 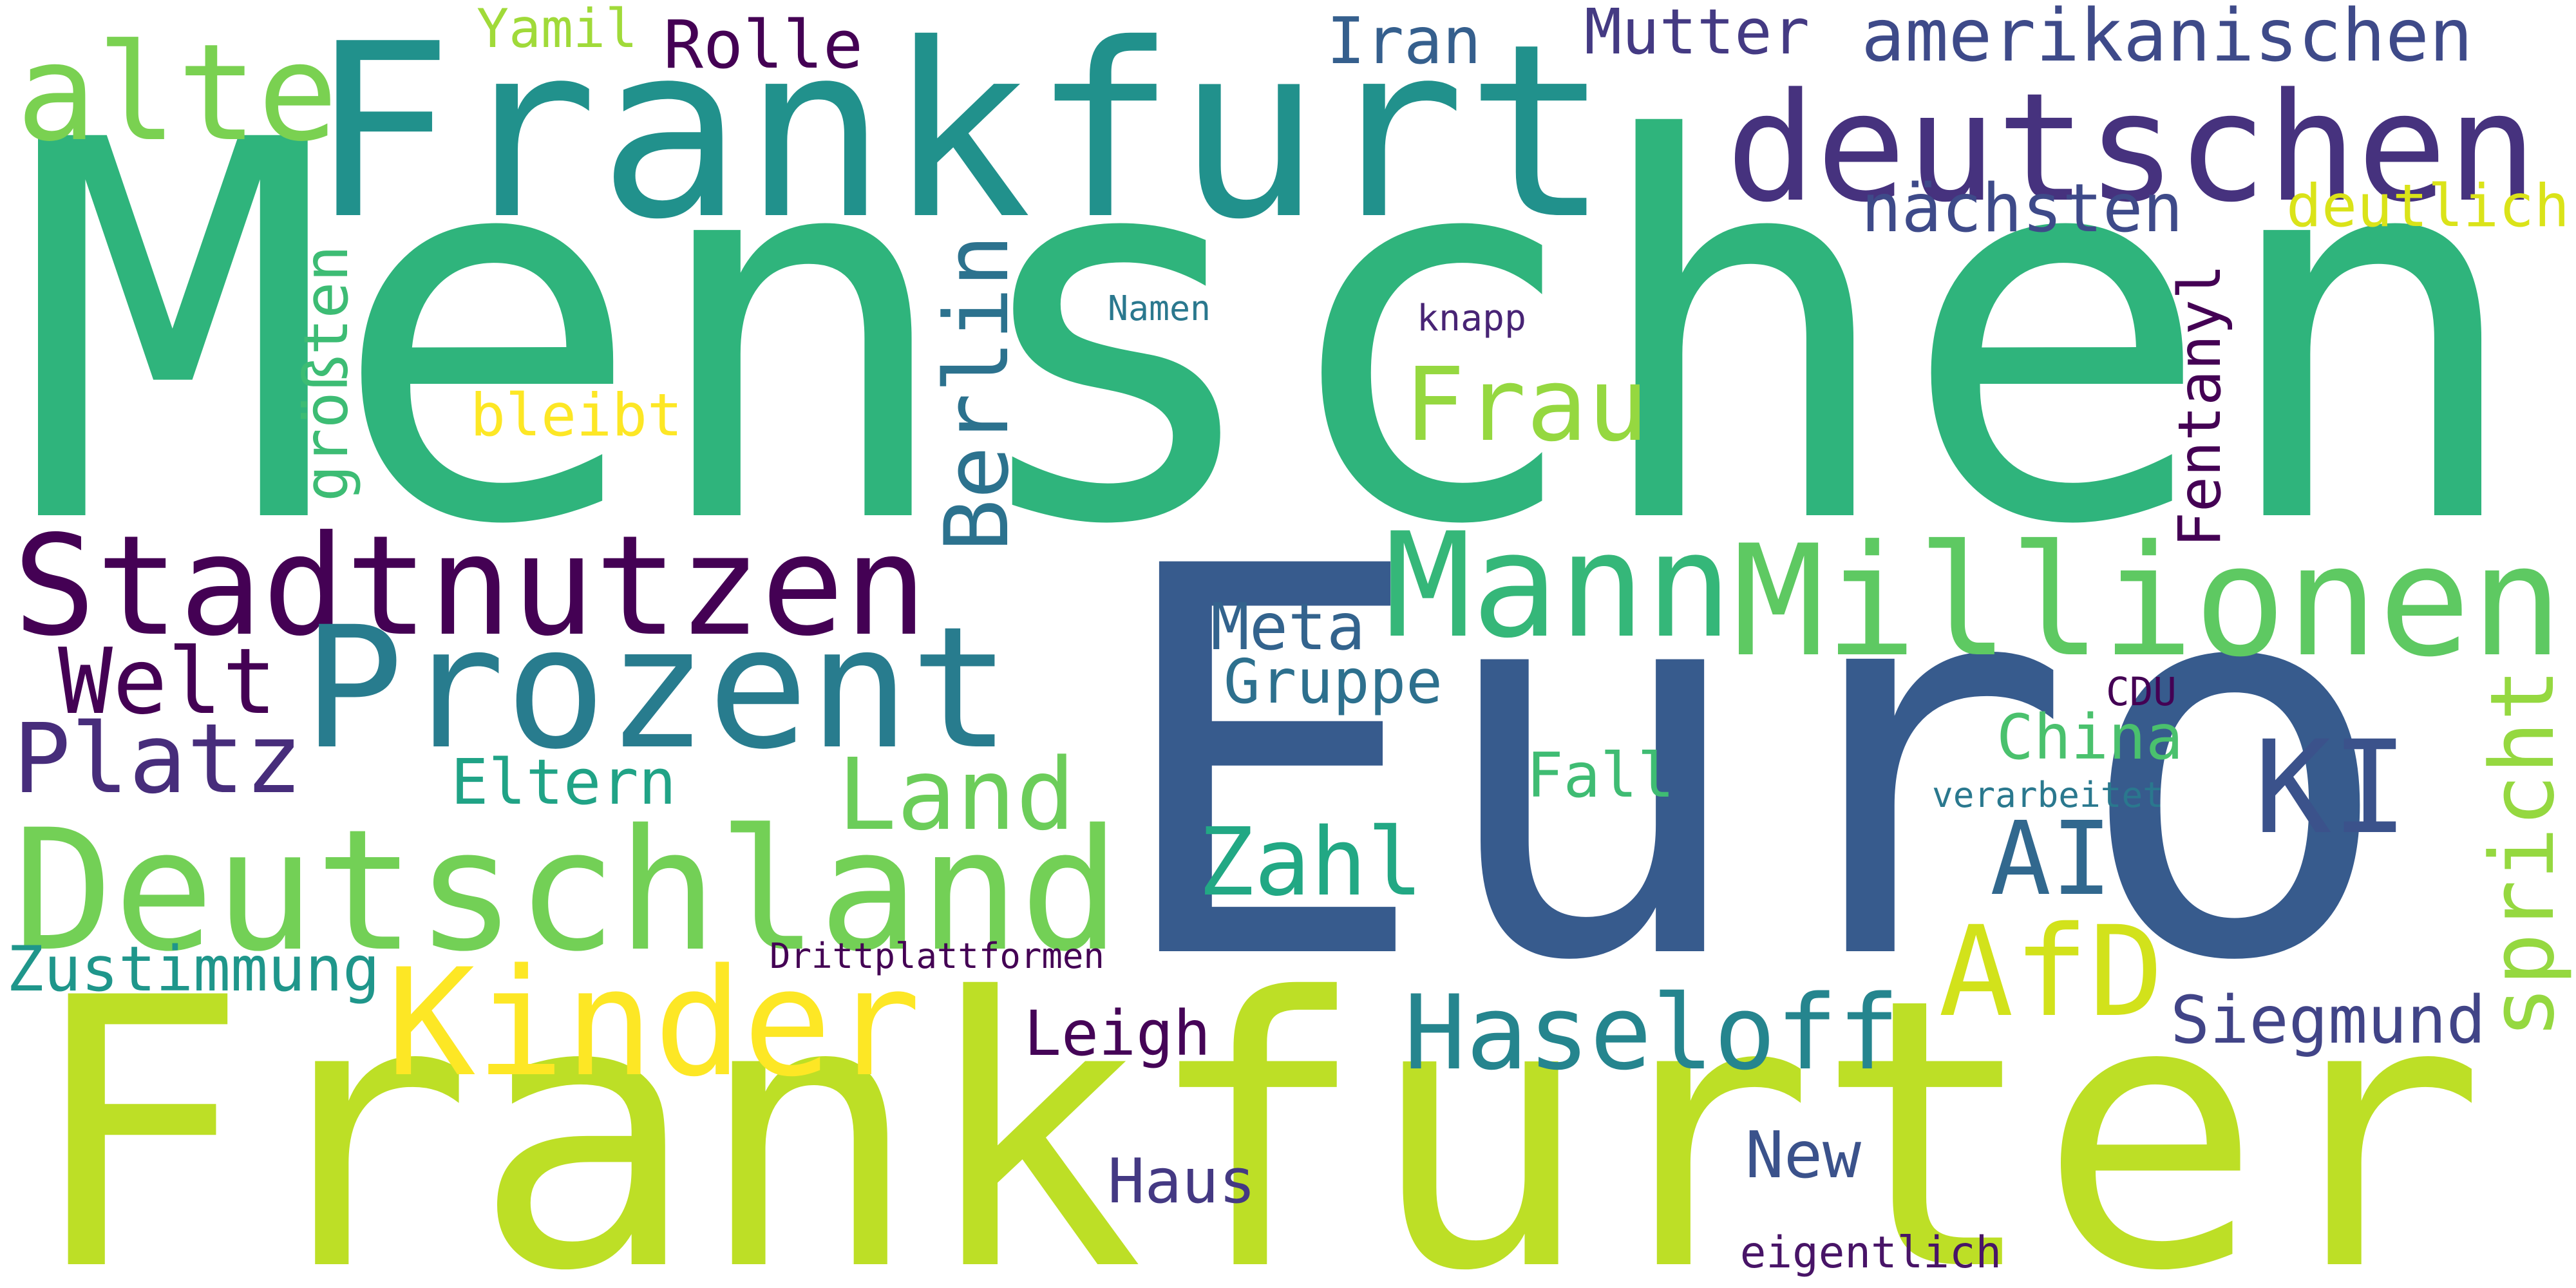 What do you see at coordinates (567, 891) in the screenshot?
I see `word-deutschland: Deutschland` at bounding box center [567, 891].